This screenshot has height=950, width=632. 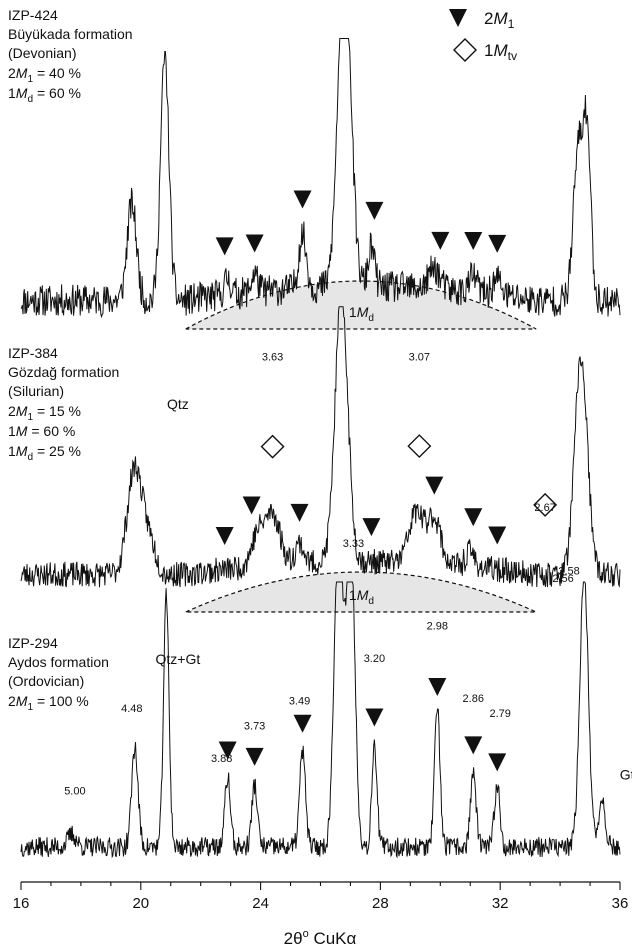 What do you see at coordinates (178, 404) in the screenshot?
I see `phase-label: Qtz` at bounding box center [178, 404].